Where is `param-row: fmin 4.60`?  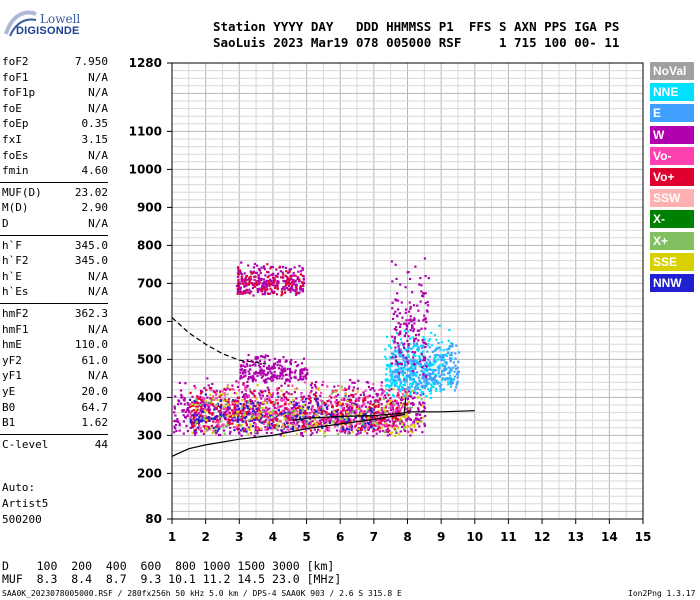
param-row: fmin 4.60 is located at coordinates (55, 172).